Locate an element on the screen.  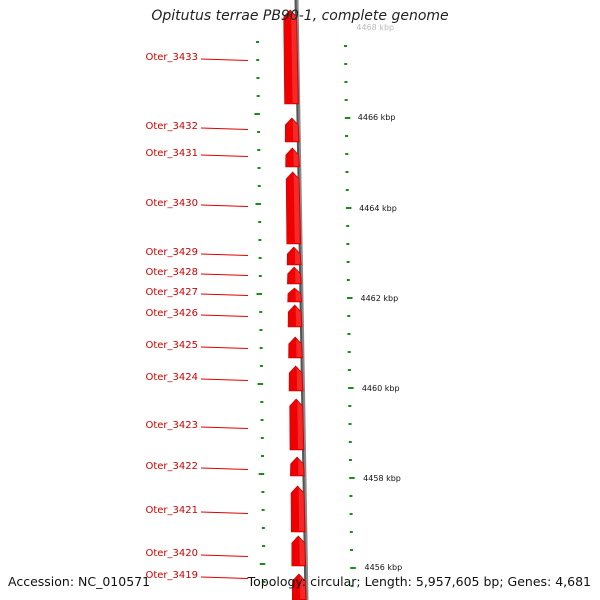
scale-label: 4462 kbp is located at coordinates (379, 298).